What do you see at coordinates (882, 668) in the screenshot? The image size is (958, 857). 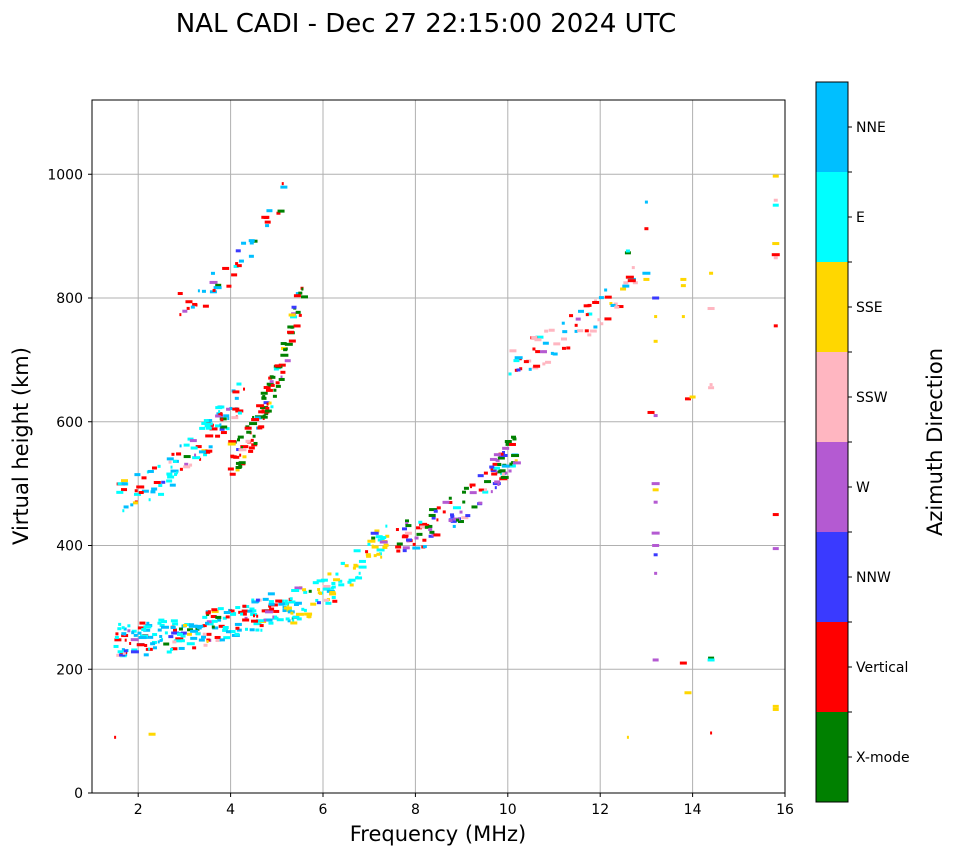 I see `colorbar-tick-label: Vertical` at bounding box center [882, 668].